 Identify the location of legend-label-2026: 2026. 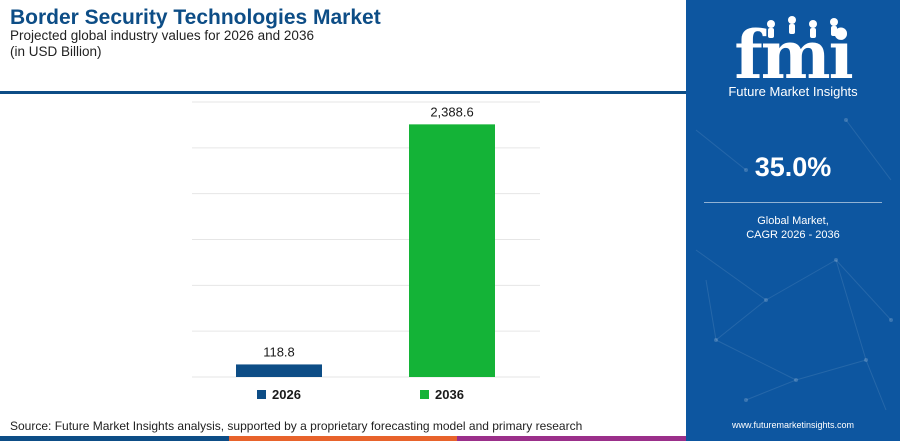
(286, 394).